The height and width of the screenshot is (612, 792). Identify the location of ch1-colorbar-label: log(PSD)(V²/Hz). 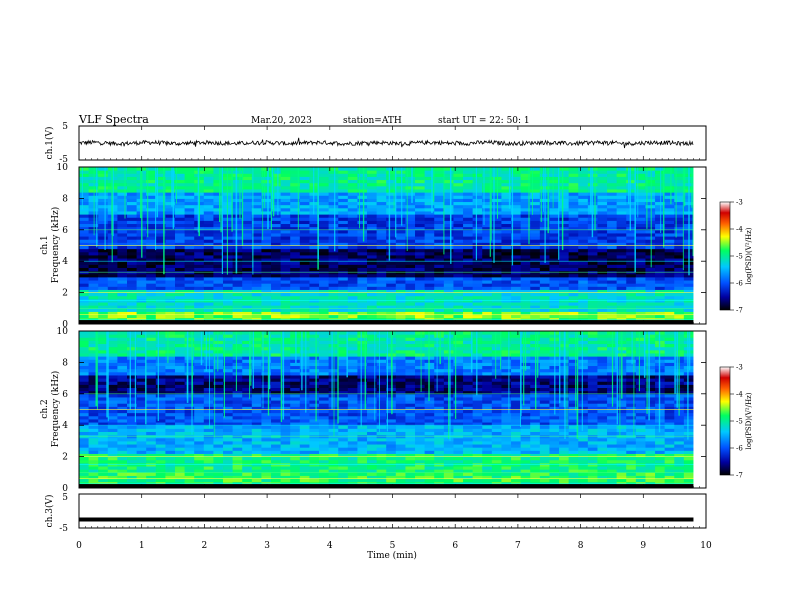
(749, 255).